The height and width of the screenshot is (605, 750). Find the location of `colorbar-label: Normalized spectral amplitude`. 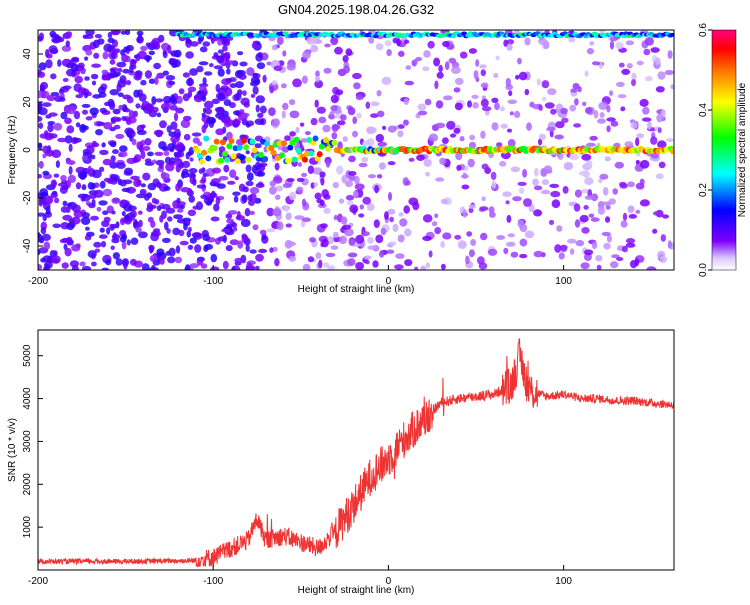

colorbar-label: Normalized spectral amplitude is located at coordinates (742, 149).